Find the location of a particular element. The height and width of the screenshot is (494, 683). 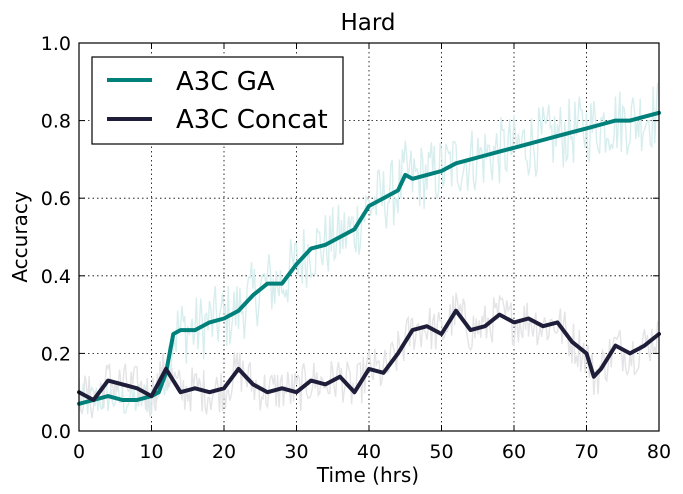

x-tick-label: 20 is located at coordinates (224, 452).